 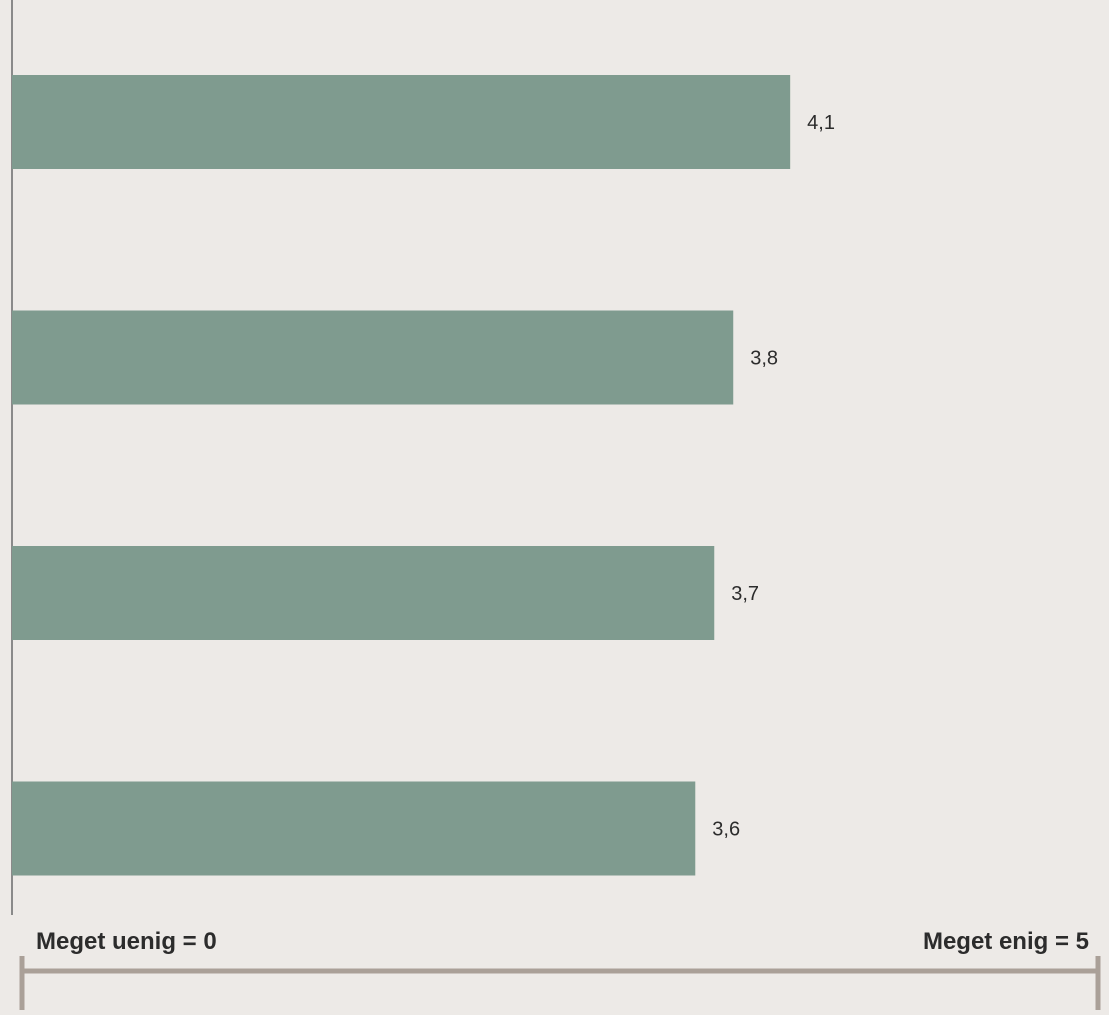 I want to click on bar-value-label: 3,7, so click(x=745, y=594).